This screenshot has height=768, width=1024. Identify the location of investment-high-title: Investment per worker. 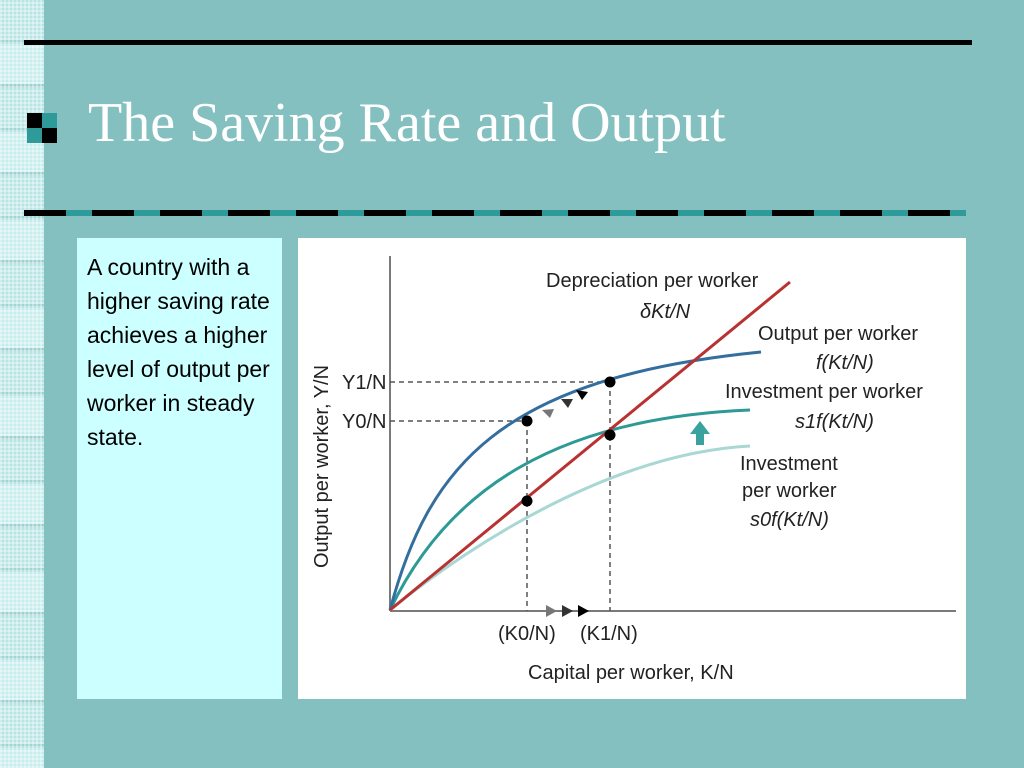
(824, 392).